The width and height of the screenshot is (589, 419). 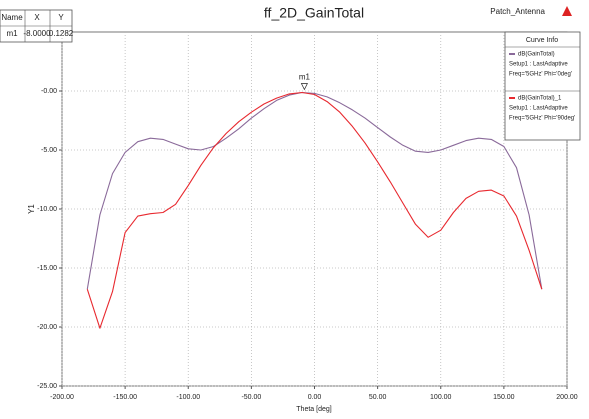 What do you see at coordinates (47, 386) in the screenshot?
I see `y-tick-label: -25.00` at bounding box center [47, 386].